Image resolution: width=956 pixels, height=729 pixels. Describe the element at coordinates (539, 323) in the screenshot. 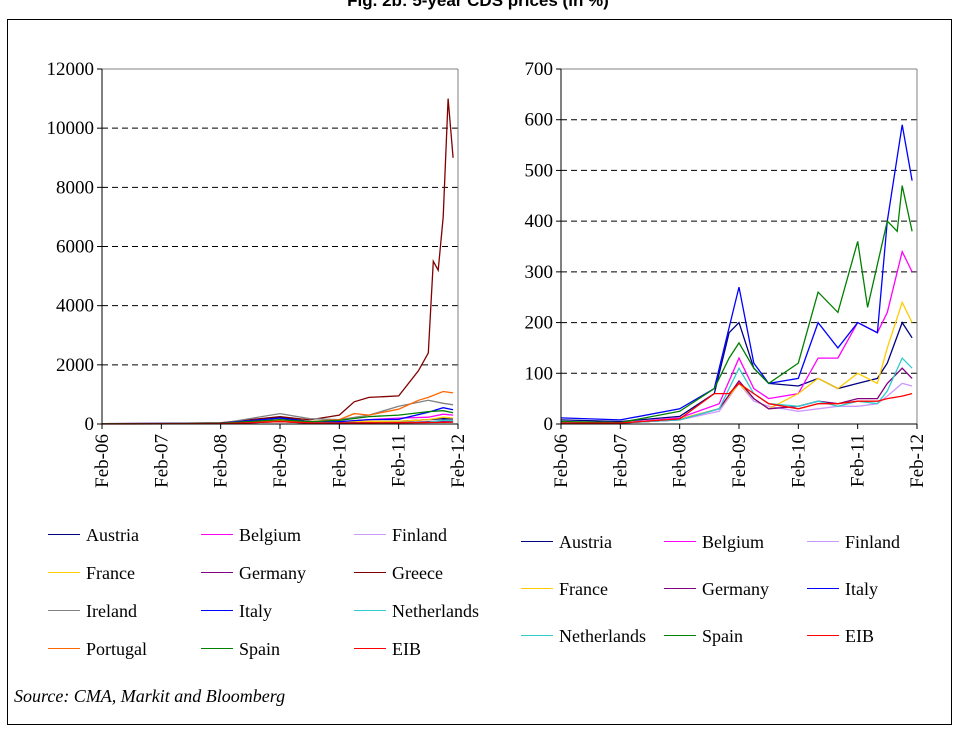

I see `y-tick-label: 200` at that location.